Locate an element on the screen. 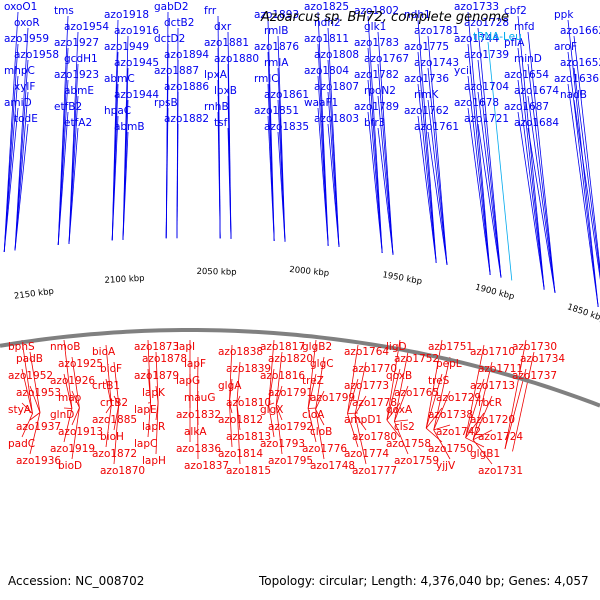 The image size is (600, 600). reverse-gene-label: azo1815 is located at coordinates (248, 471).